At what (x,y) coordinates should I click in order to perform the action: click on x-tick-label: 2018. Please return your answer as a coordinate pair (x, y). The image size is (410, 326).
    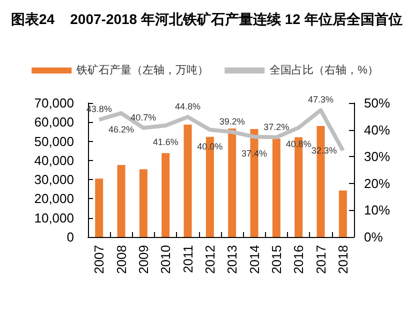
    Looking at the image, I should click on (342, 259).